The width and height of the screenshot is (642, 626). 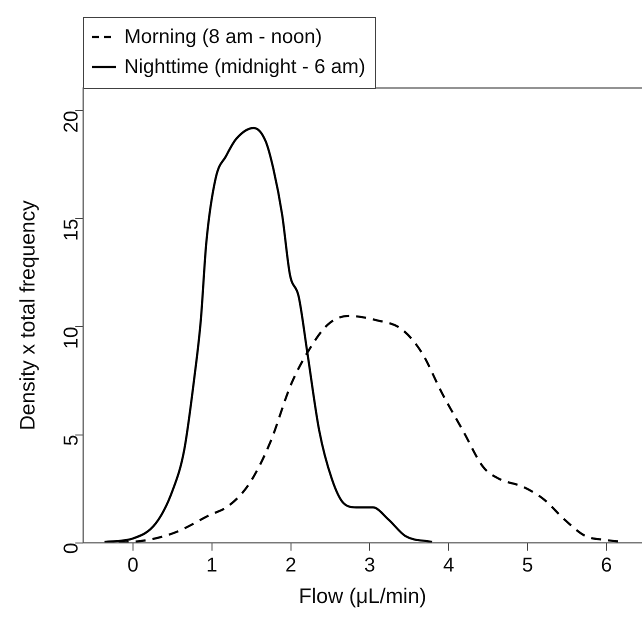 I want to click on legend-label: Morning (8 am - noon), so click(x=223, y=37).